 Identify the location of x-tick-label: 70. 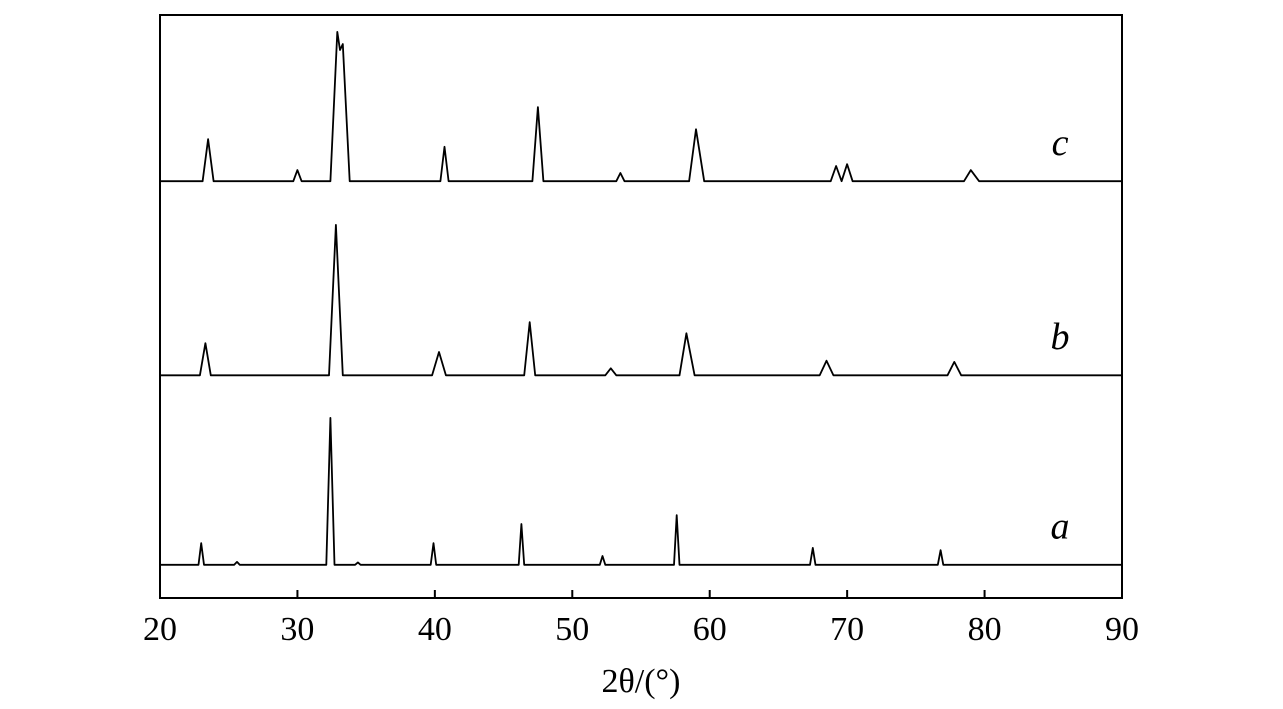
(847, 629).